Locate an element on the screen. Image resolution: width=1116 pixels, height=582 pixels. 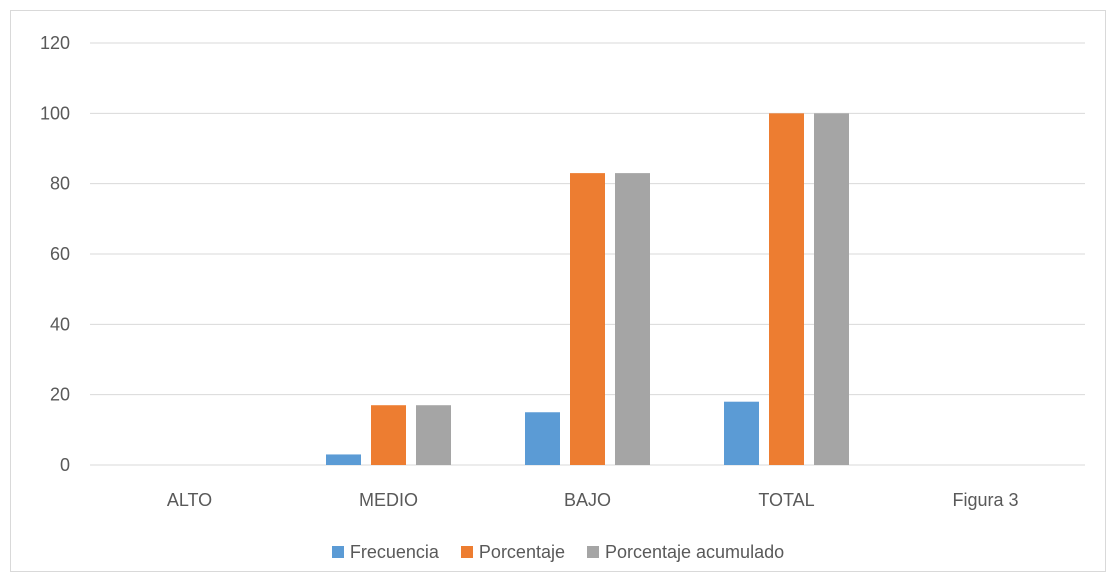
legend-label: Frecuencia is located at coordinates (394, 551).